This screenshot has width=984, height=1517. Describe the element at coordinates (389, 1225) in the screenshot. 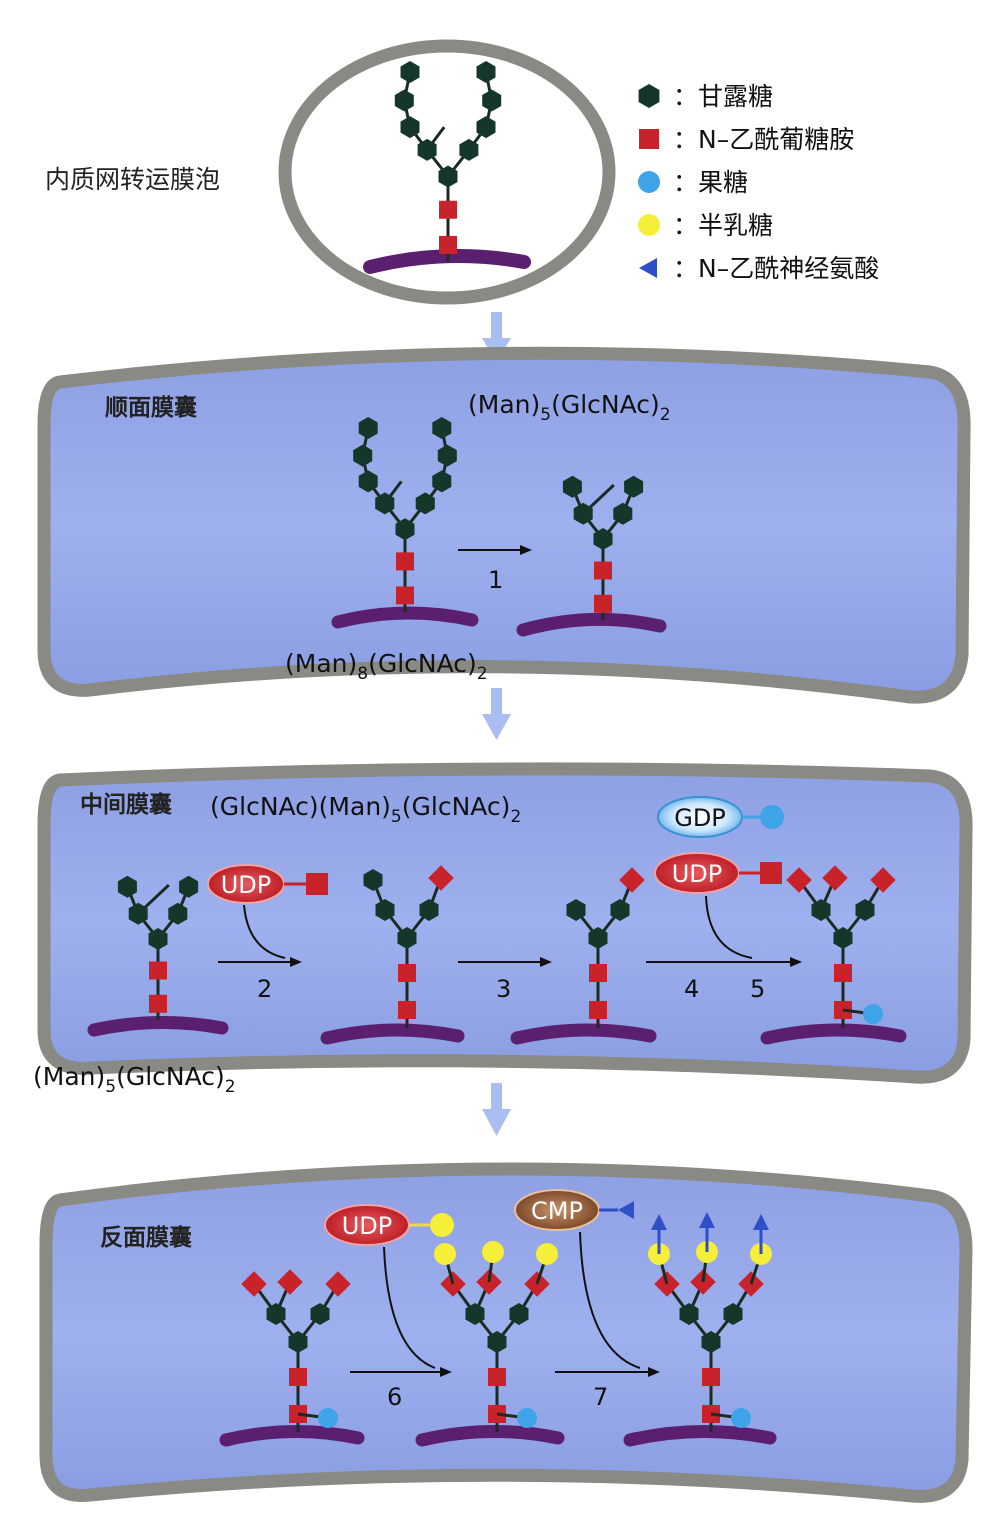

I see `udp-galactose-donor: UDP` at that location.